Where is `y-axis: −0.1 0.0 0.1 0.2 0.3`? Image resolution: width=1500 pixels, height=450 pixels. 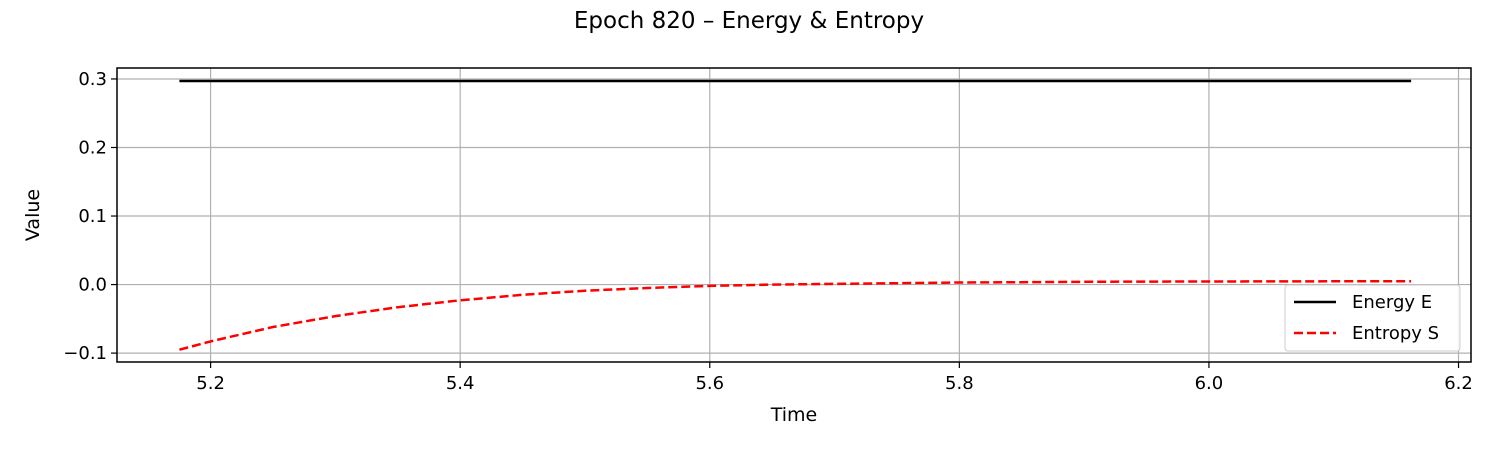
y-axis: −0.1 0.0 0.1 0.2 0.3 is located at coordinates (90, 216).